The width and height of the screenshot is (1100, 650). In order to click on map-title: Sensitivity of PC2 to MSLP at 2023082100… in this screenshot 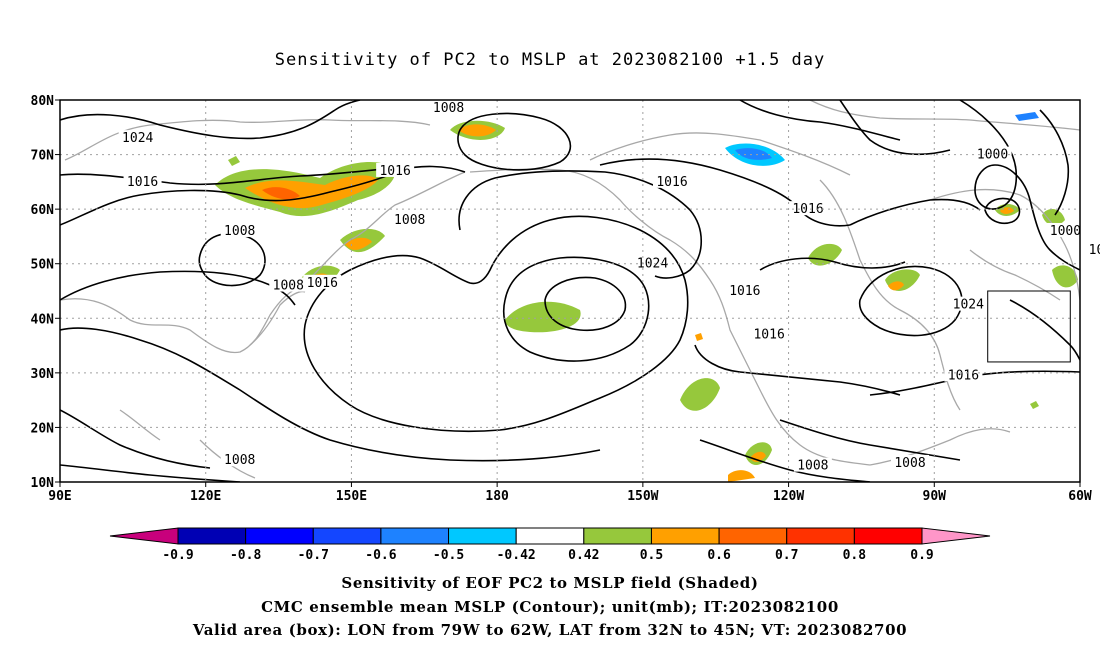, I will do `click(550, 60)`.